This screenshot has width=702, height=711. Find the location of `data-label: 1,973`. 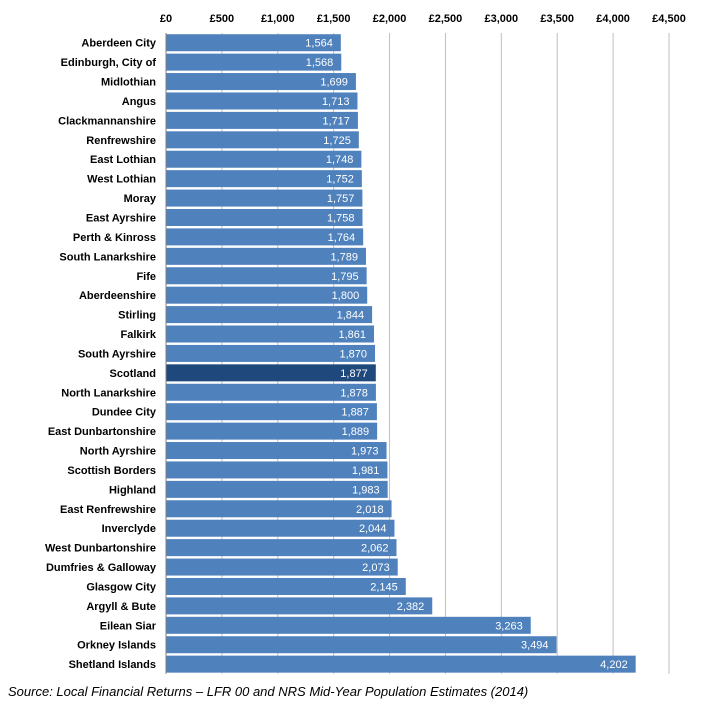

data-label: 1,973 is located at coordinates (365, 452).